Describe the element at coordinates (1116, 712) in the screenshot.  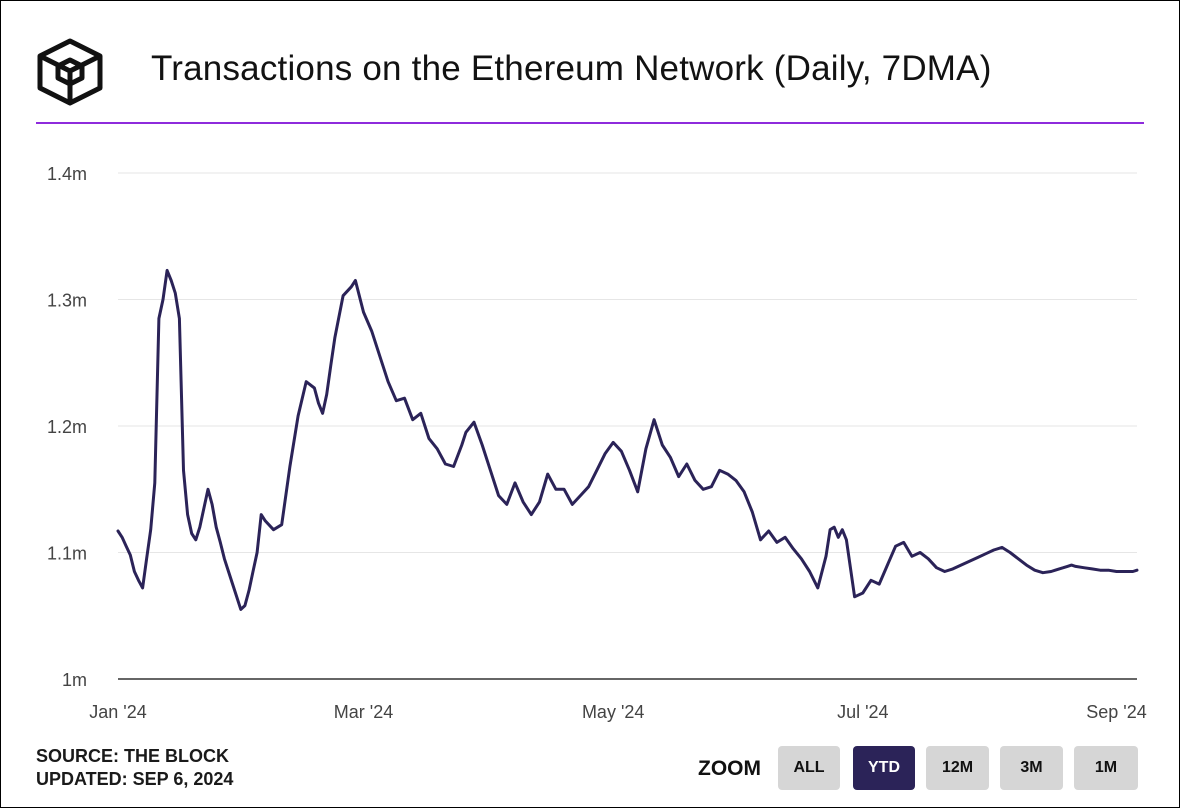
I see `x-tick-label: Sep '24` at that location.